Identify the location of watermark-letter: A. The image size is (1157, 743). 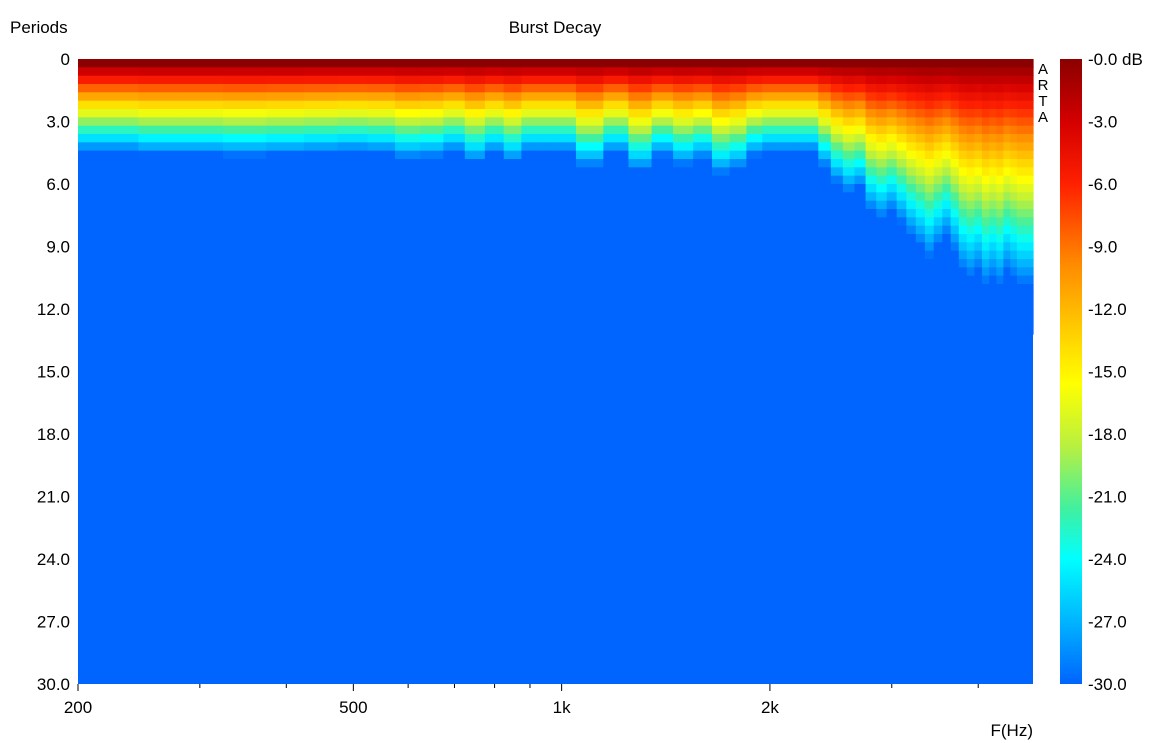
(1043, 69).